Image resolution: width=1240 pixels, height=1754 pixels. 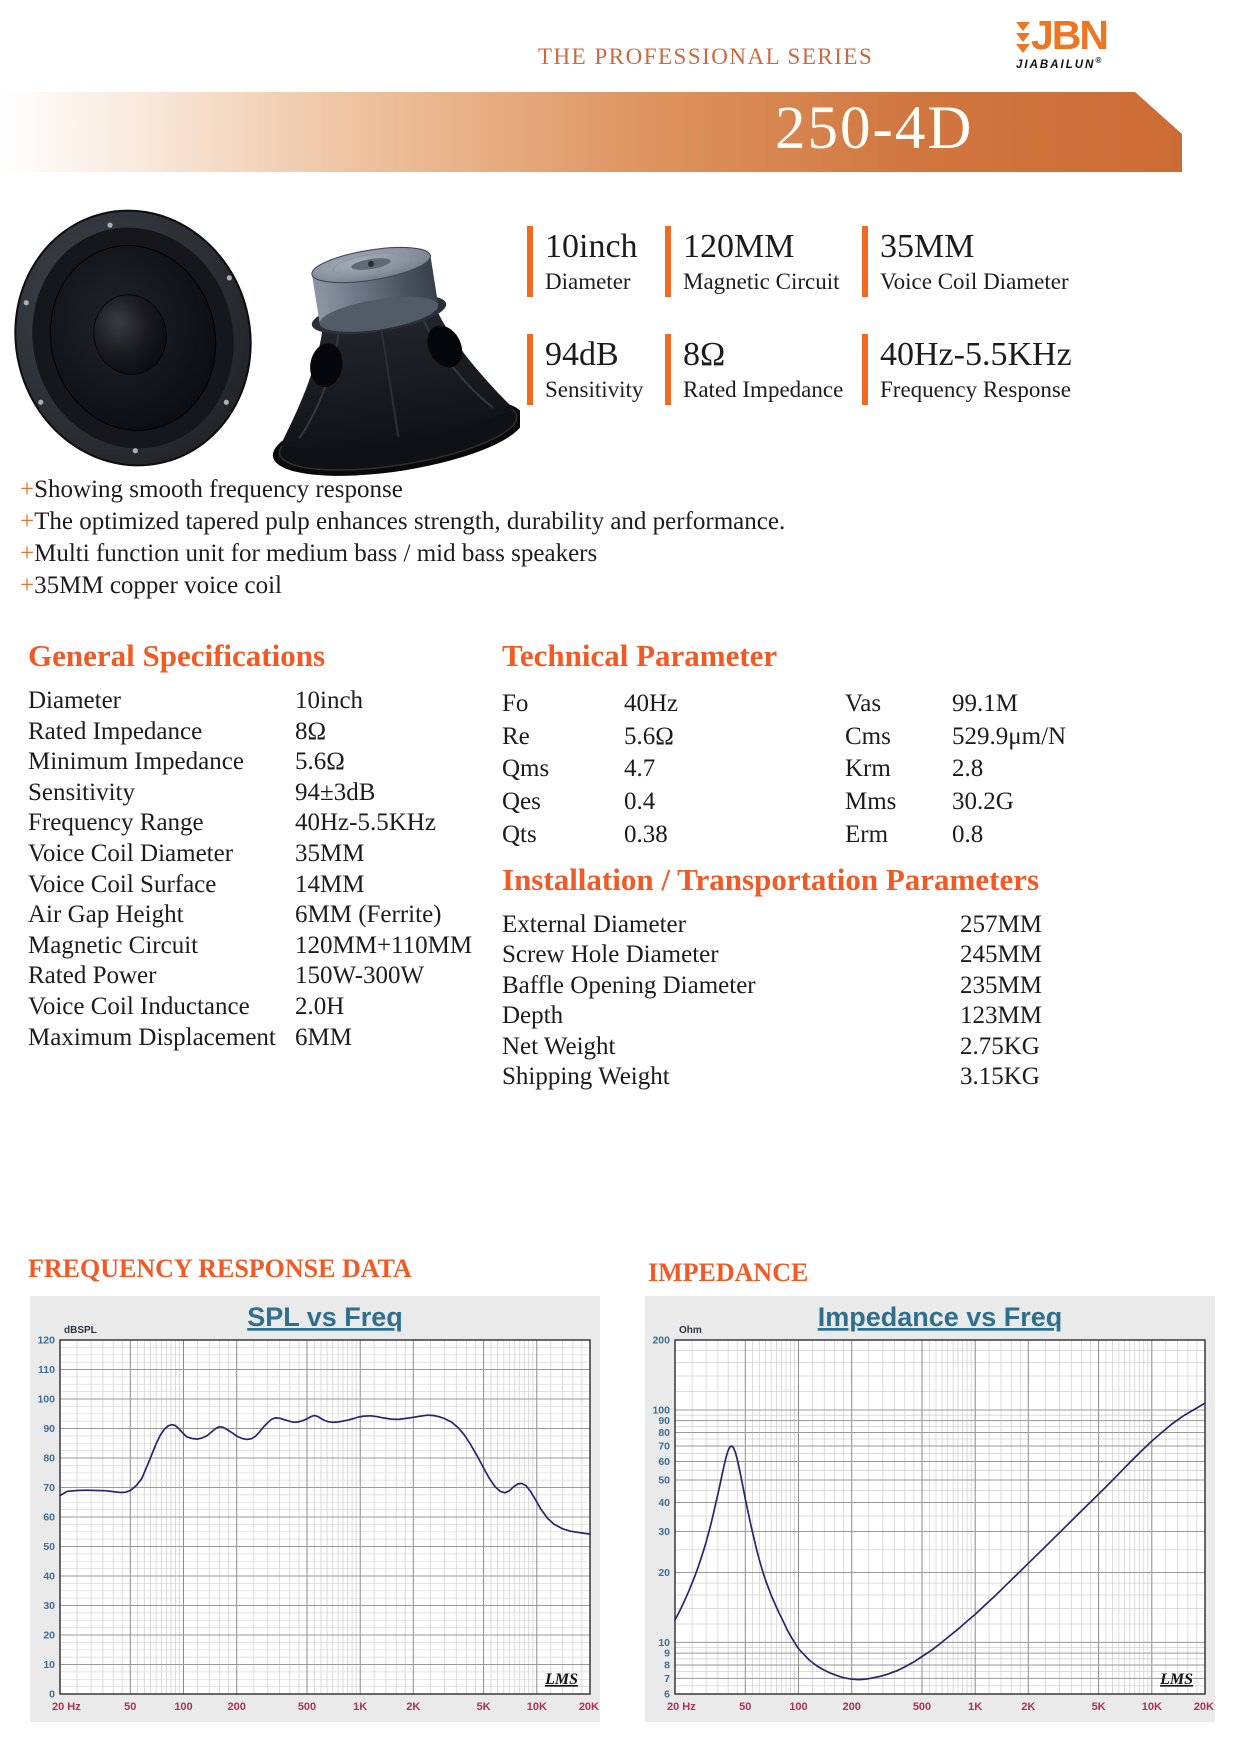 I want to click on row-label: Frequency Range, so click(x=116, y=823).